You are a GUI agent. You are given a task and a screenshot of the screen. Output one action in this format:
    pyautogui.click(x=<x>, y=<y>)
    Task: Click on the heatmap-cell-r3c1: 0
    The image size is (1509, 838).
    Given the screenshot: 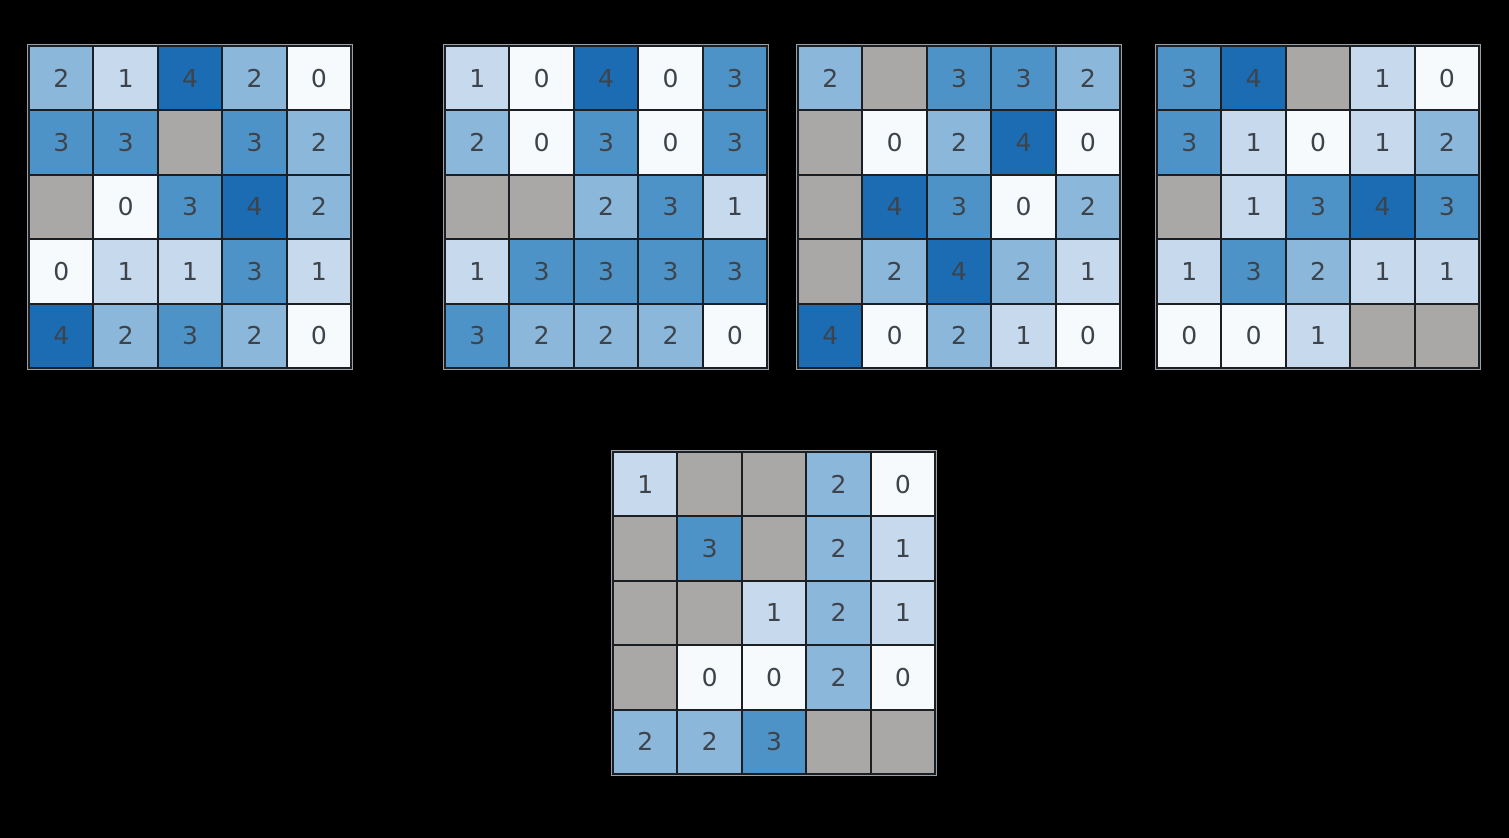 What is the action you would take?
    pyautogui.click(x=709, y=677)
    